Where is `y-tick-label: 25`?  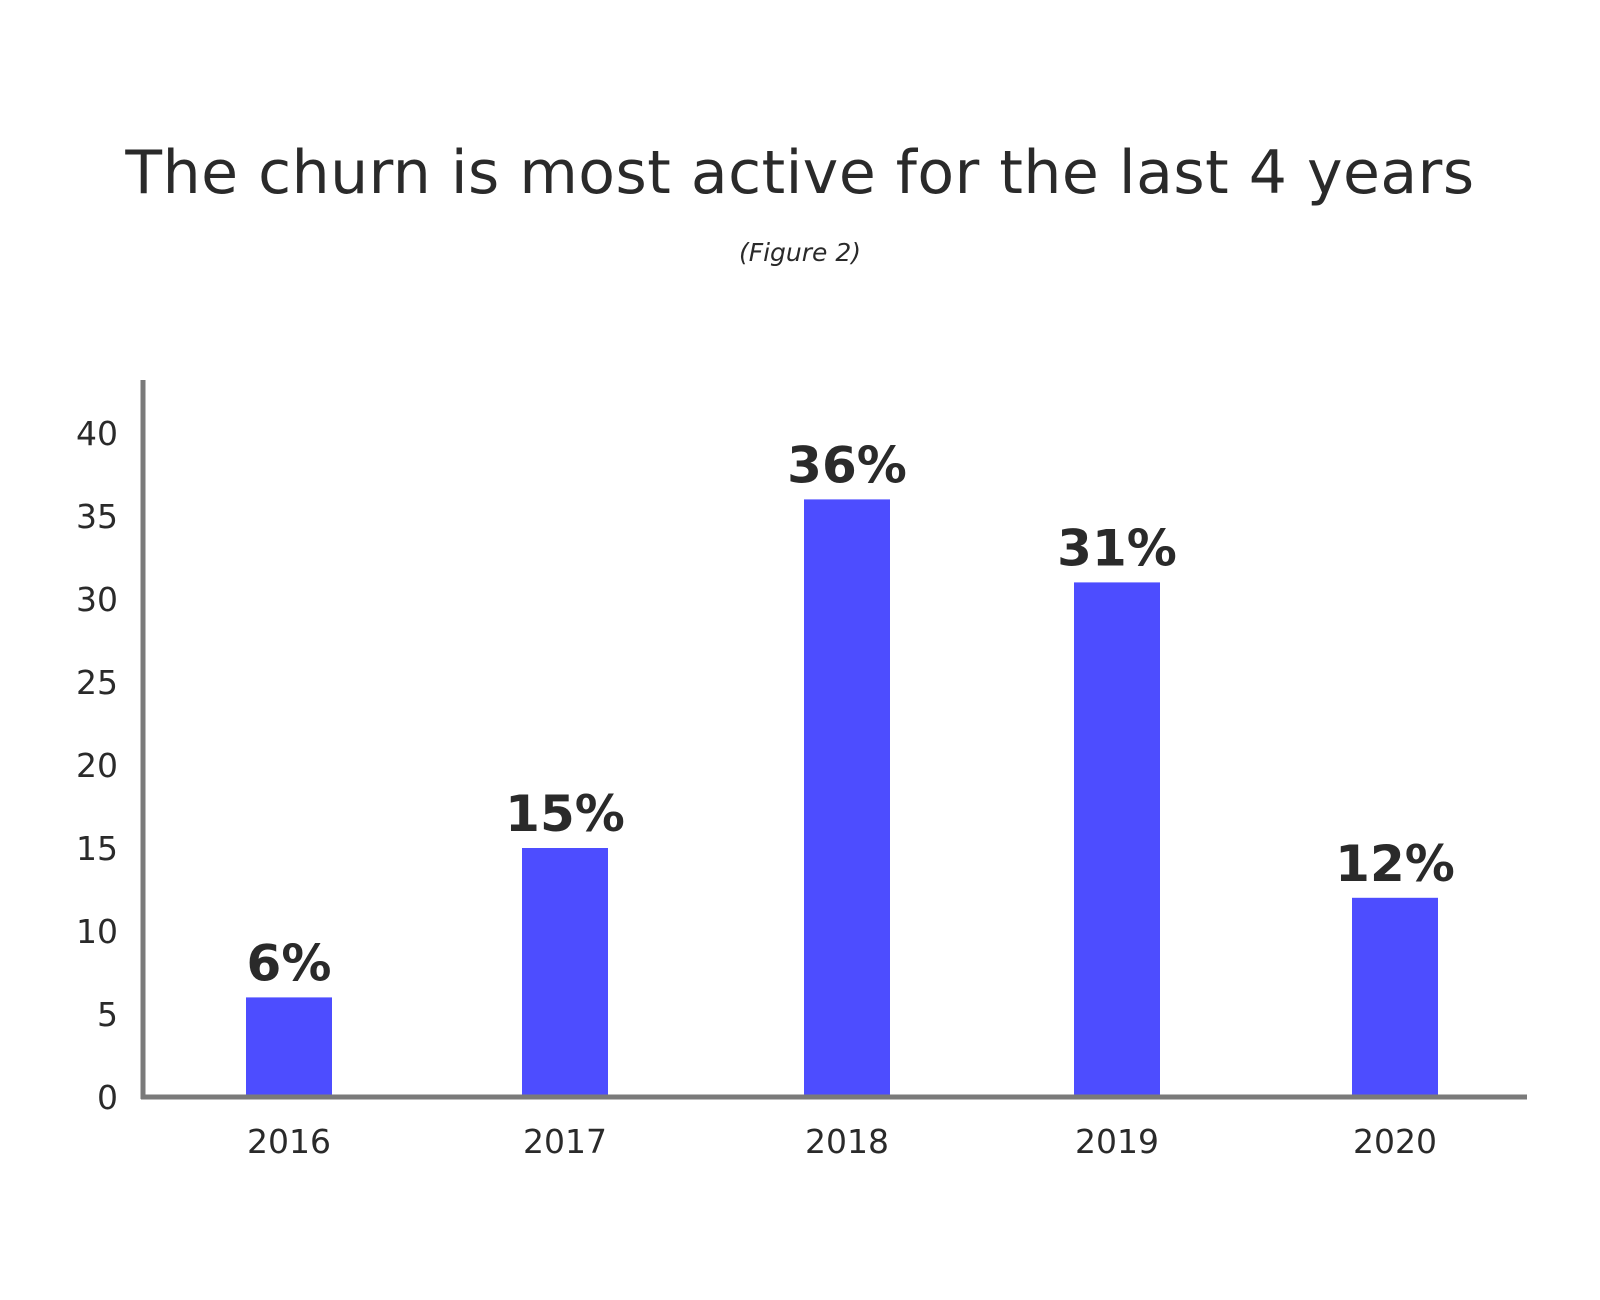 y-tick-label: 25 is located at coordinates (97, 682).